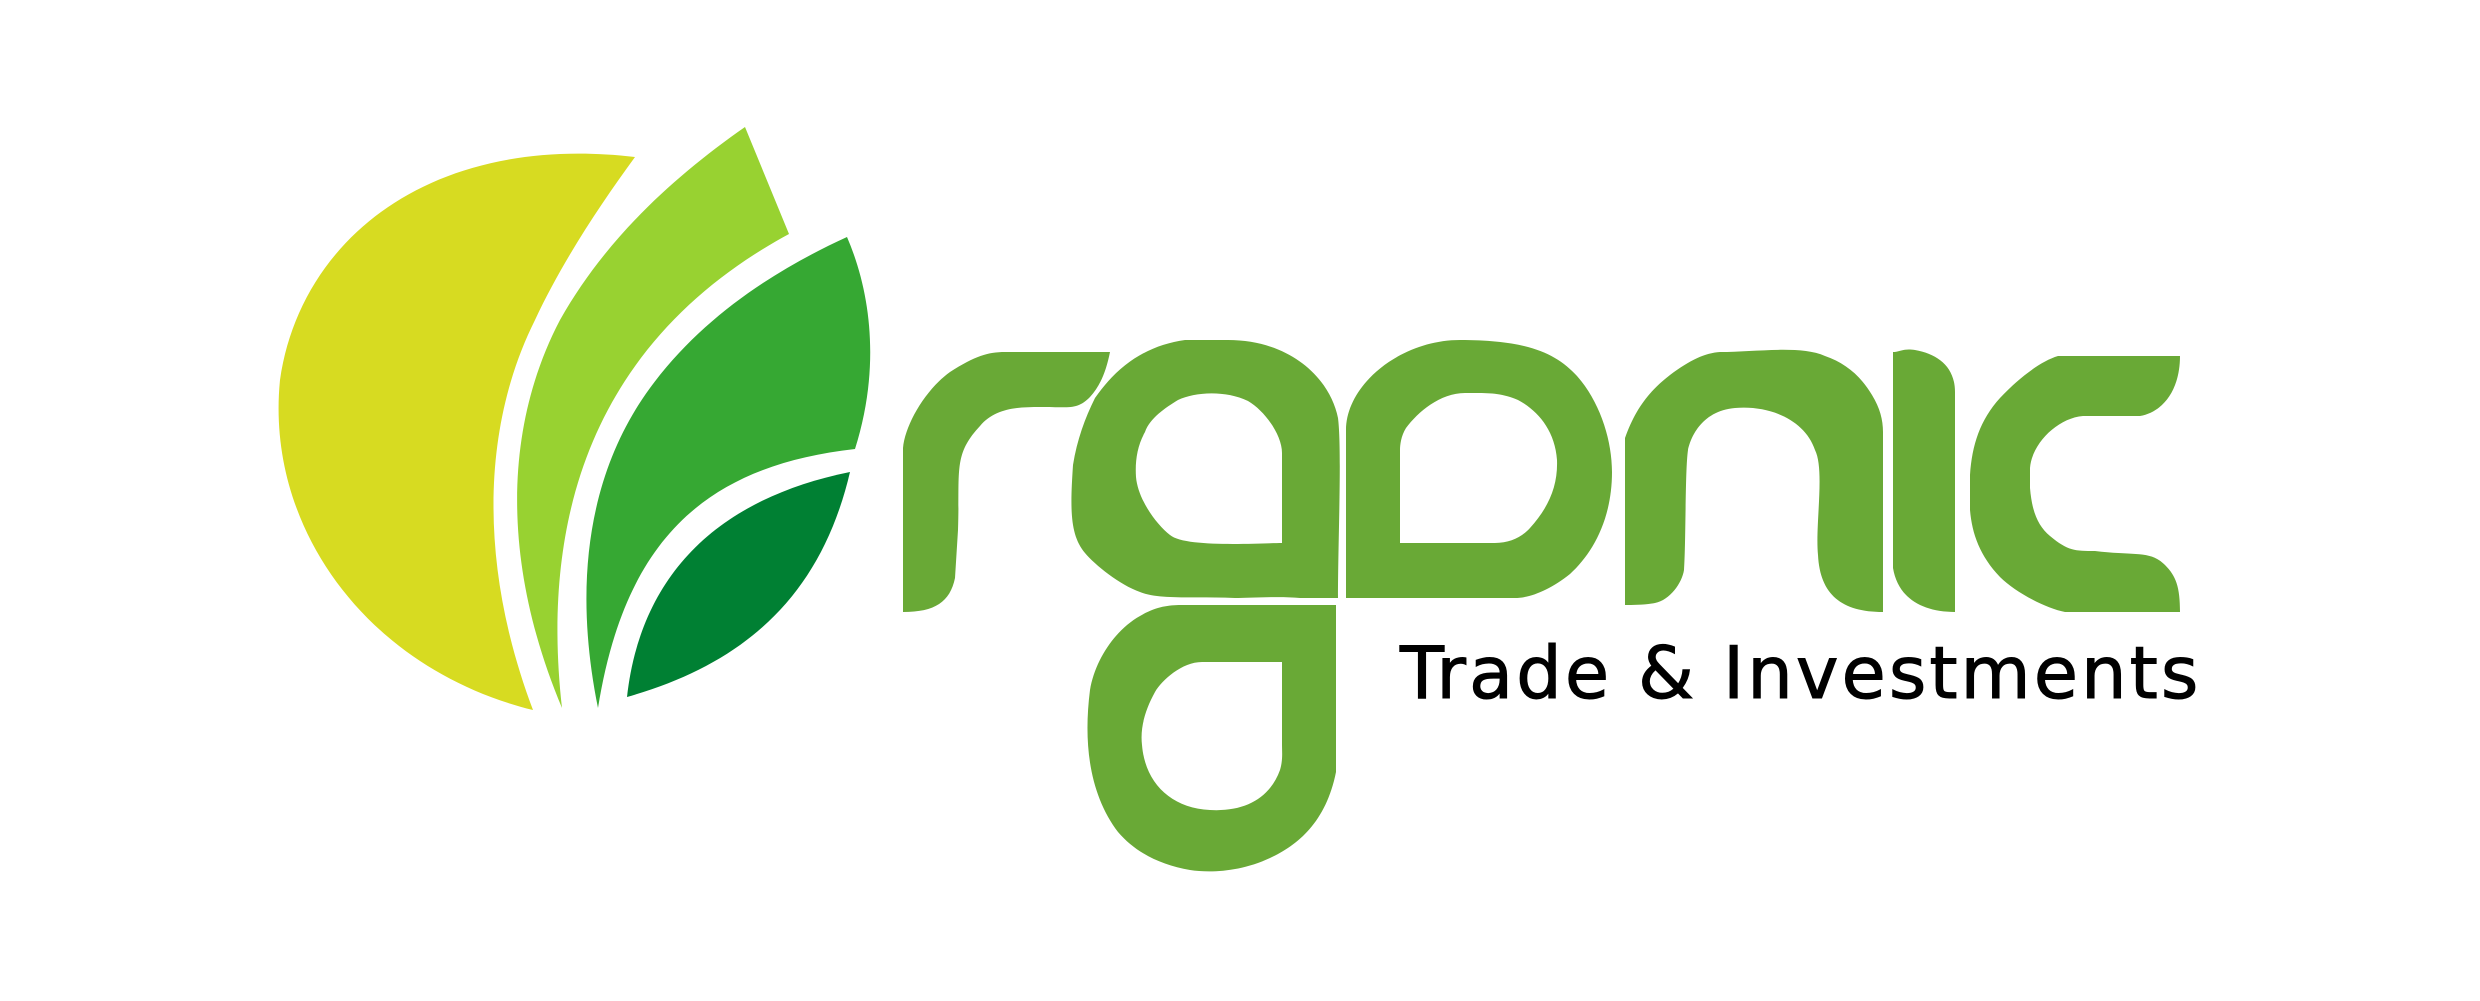  Describe the element at coordinates (1800, 673) in the screenshot. I see `tagline: Trade & Investments` at that location.